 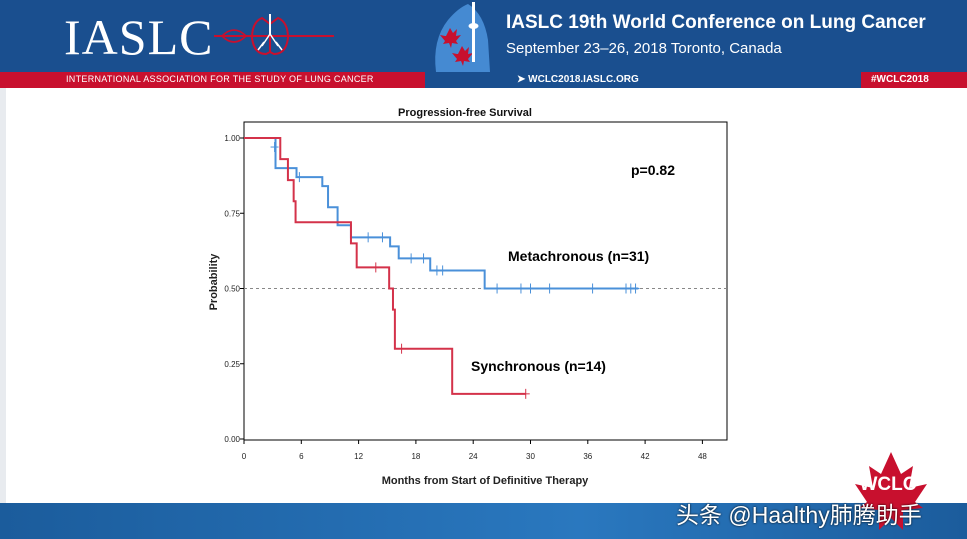 I want to click on y-tick-label: 0.25, so click(x=232, y=364).